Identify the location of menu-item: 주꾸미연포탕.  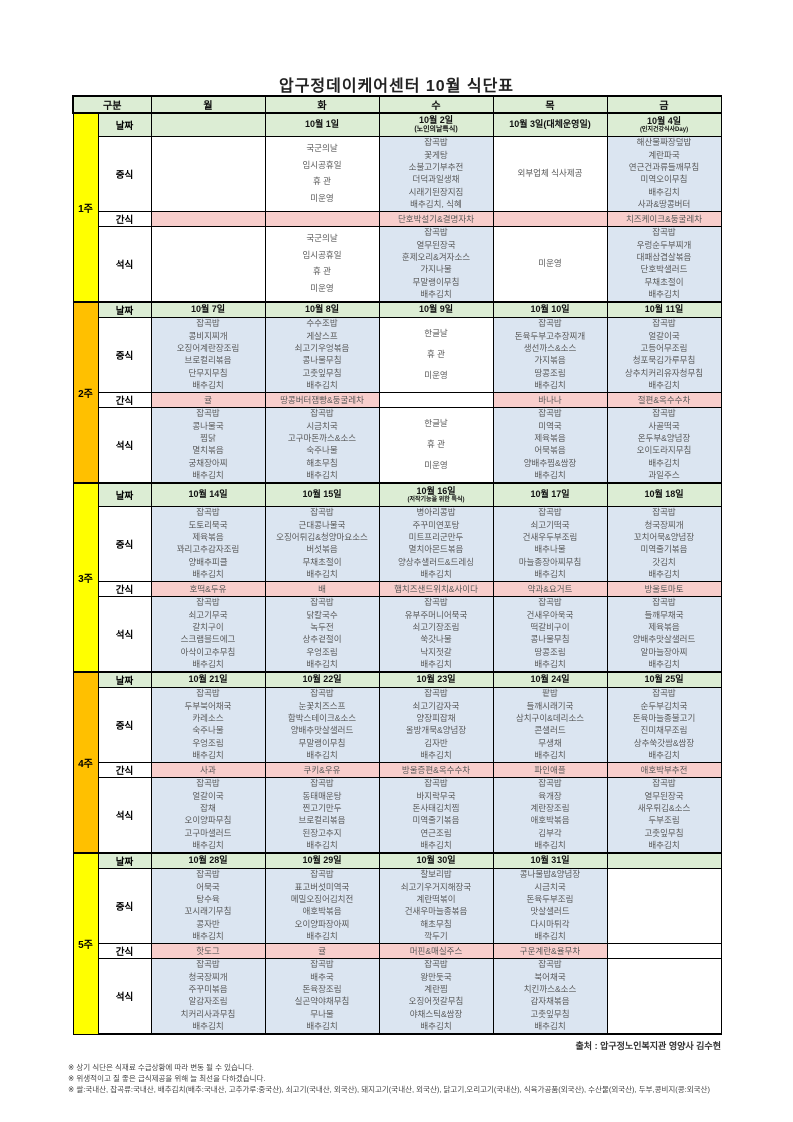
(436, 524).